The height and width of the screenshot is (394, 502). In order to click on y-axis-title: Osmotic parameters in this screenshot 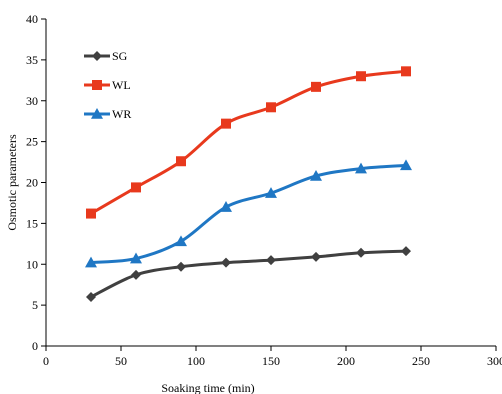, I will do `click(12, 182)`.